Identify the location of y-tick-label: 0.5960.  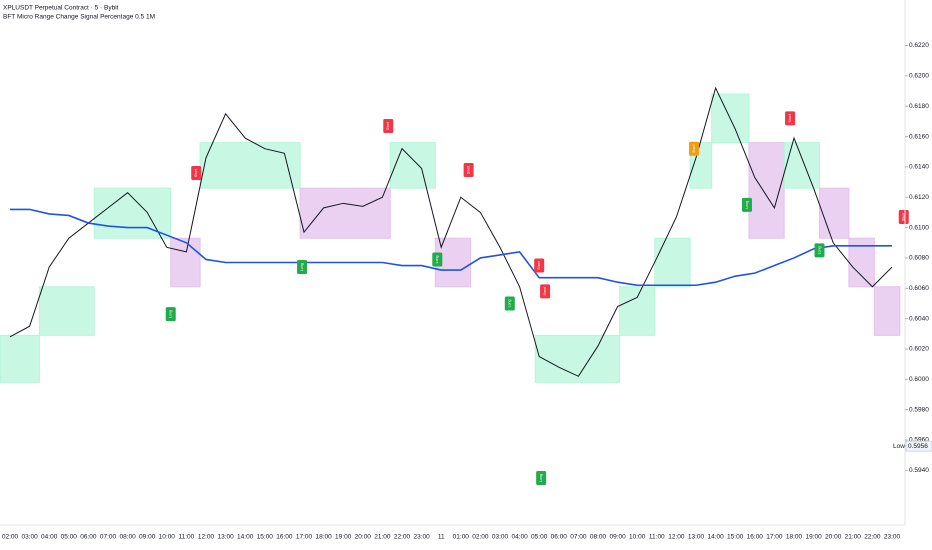
(919, 440).